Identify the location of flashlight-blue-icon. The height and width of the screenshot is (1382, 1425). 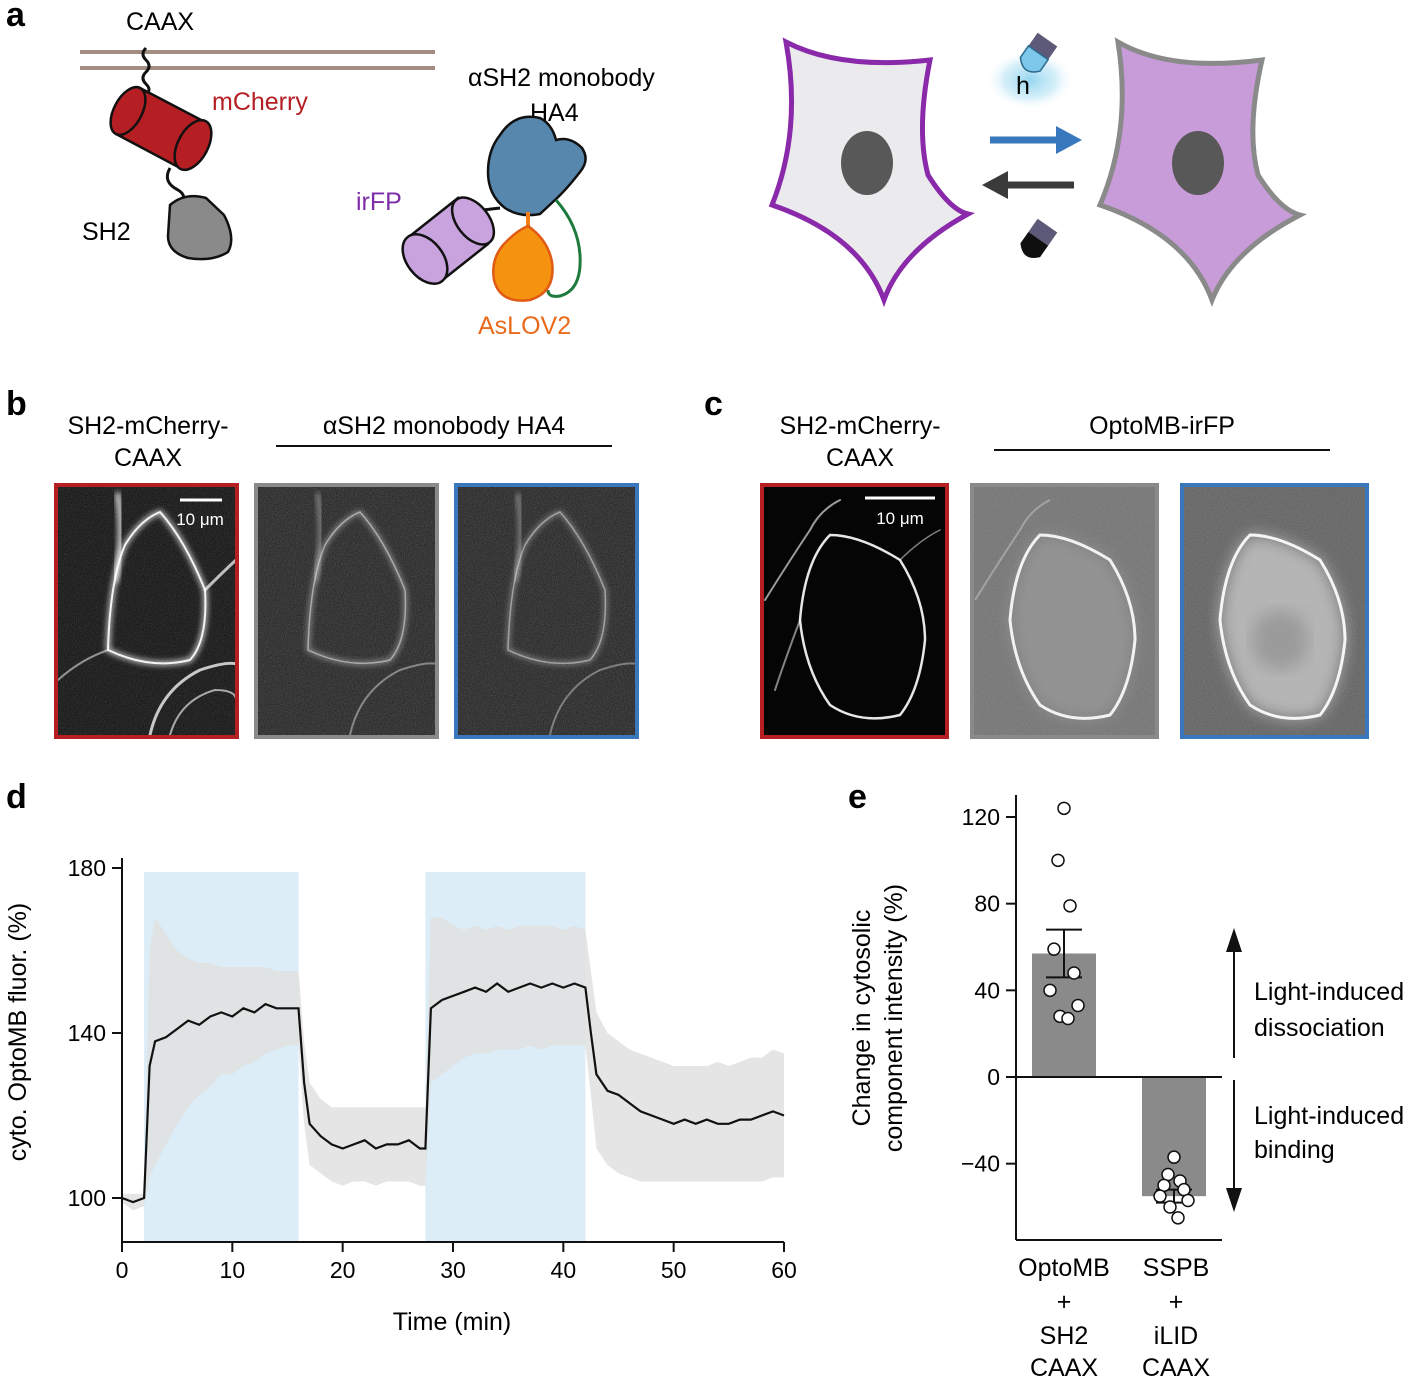
(1038, 52).